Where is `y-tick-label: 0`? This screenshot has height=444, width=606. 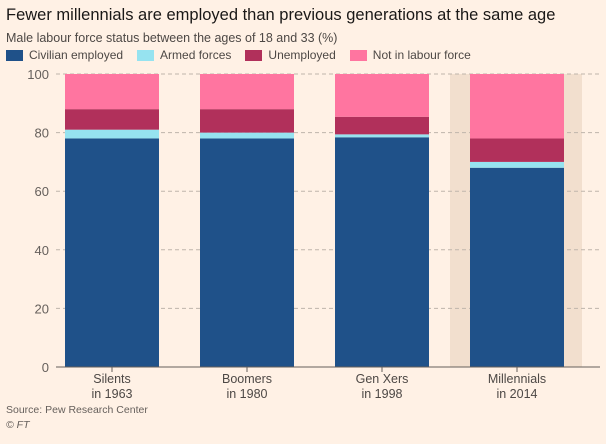 y-tick-label: 0 is located at coordinates (45, 367).